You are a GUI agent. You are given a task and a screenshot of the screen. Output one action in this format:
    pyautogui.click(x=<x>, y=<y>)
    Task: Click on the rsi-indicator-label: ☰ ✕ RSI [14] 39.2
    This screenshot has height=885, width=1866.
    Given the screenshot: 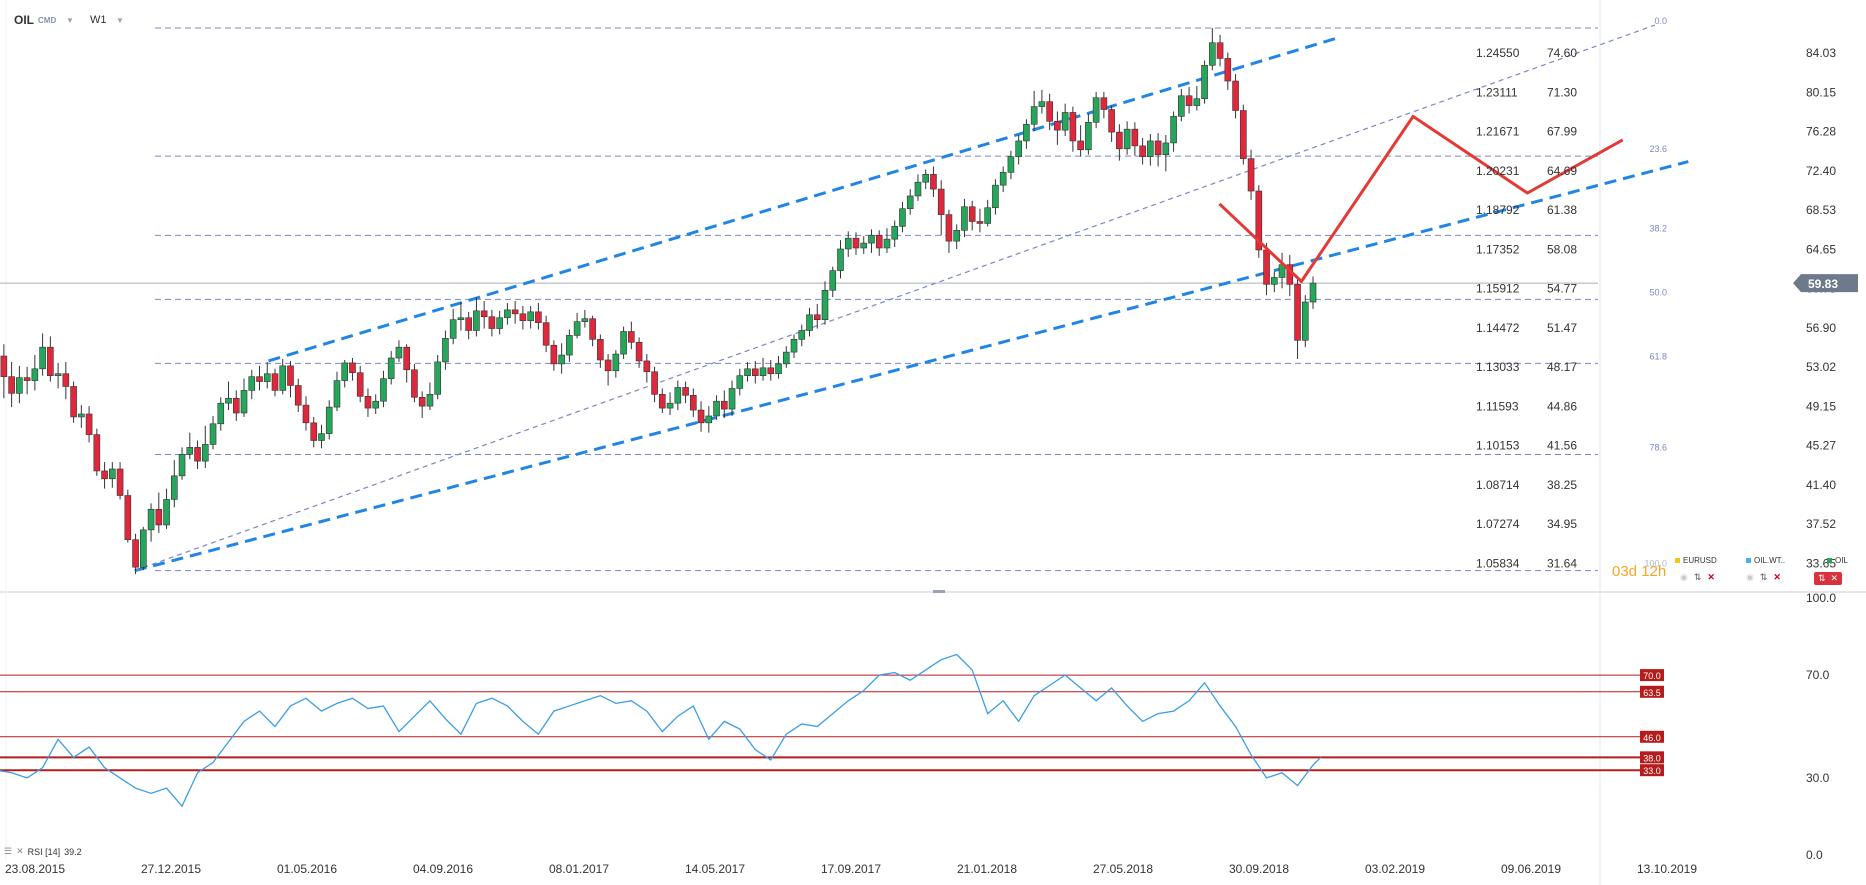 What is the action you would take?
    pyautogui.click(x=43, y=851)
    